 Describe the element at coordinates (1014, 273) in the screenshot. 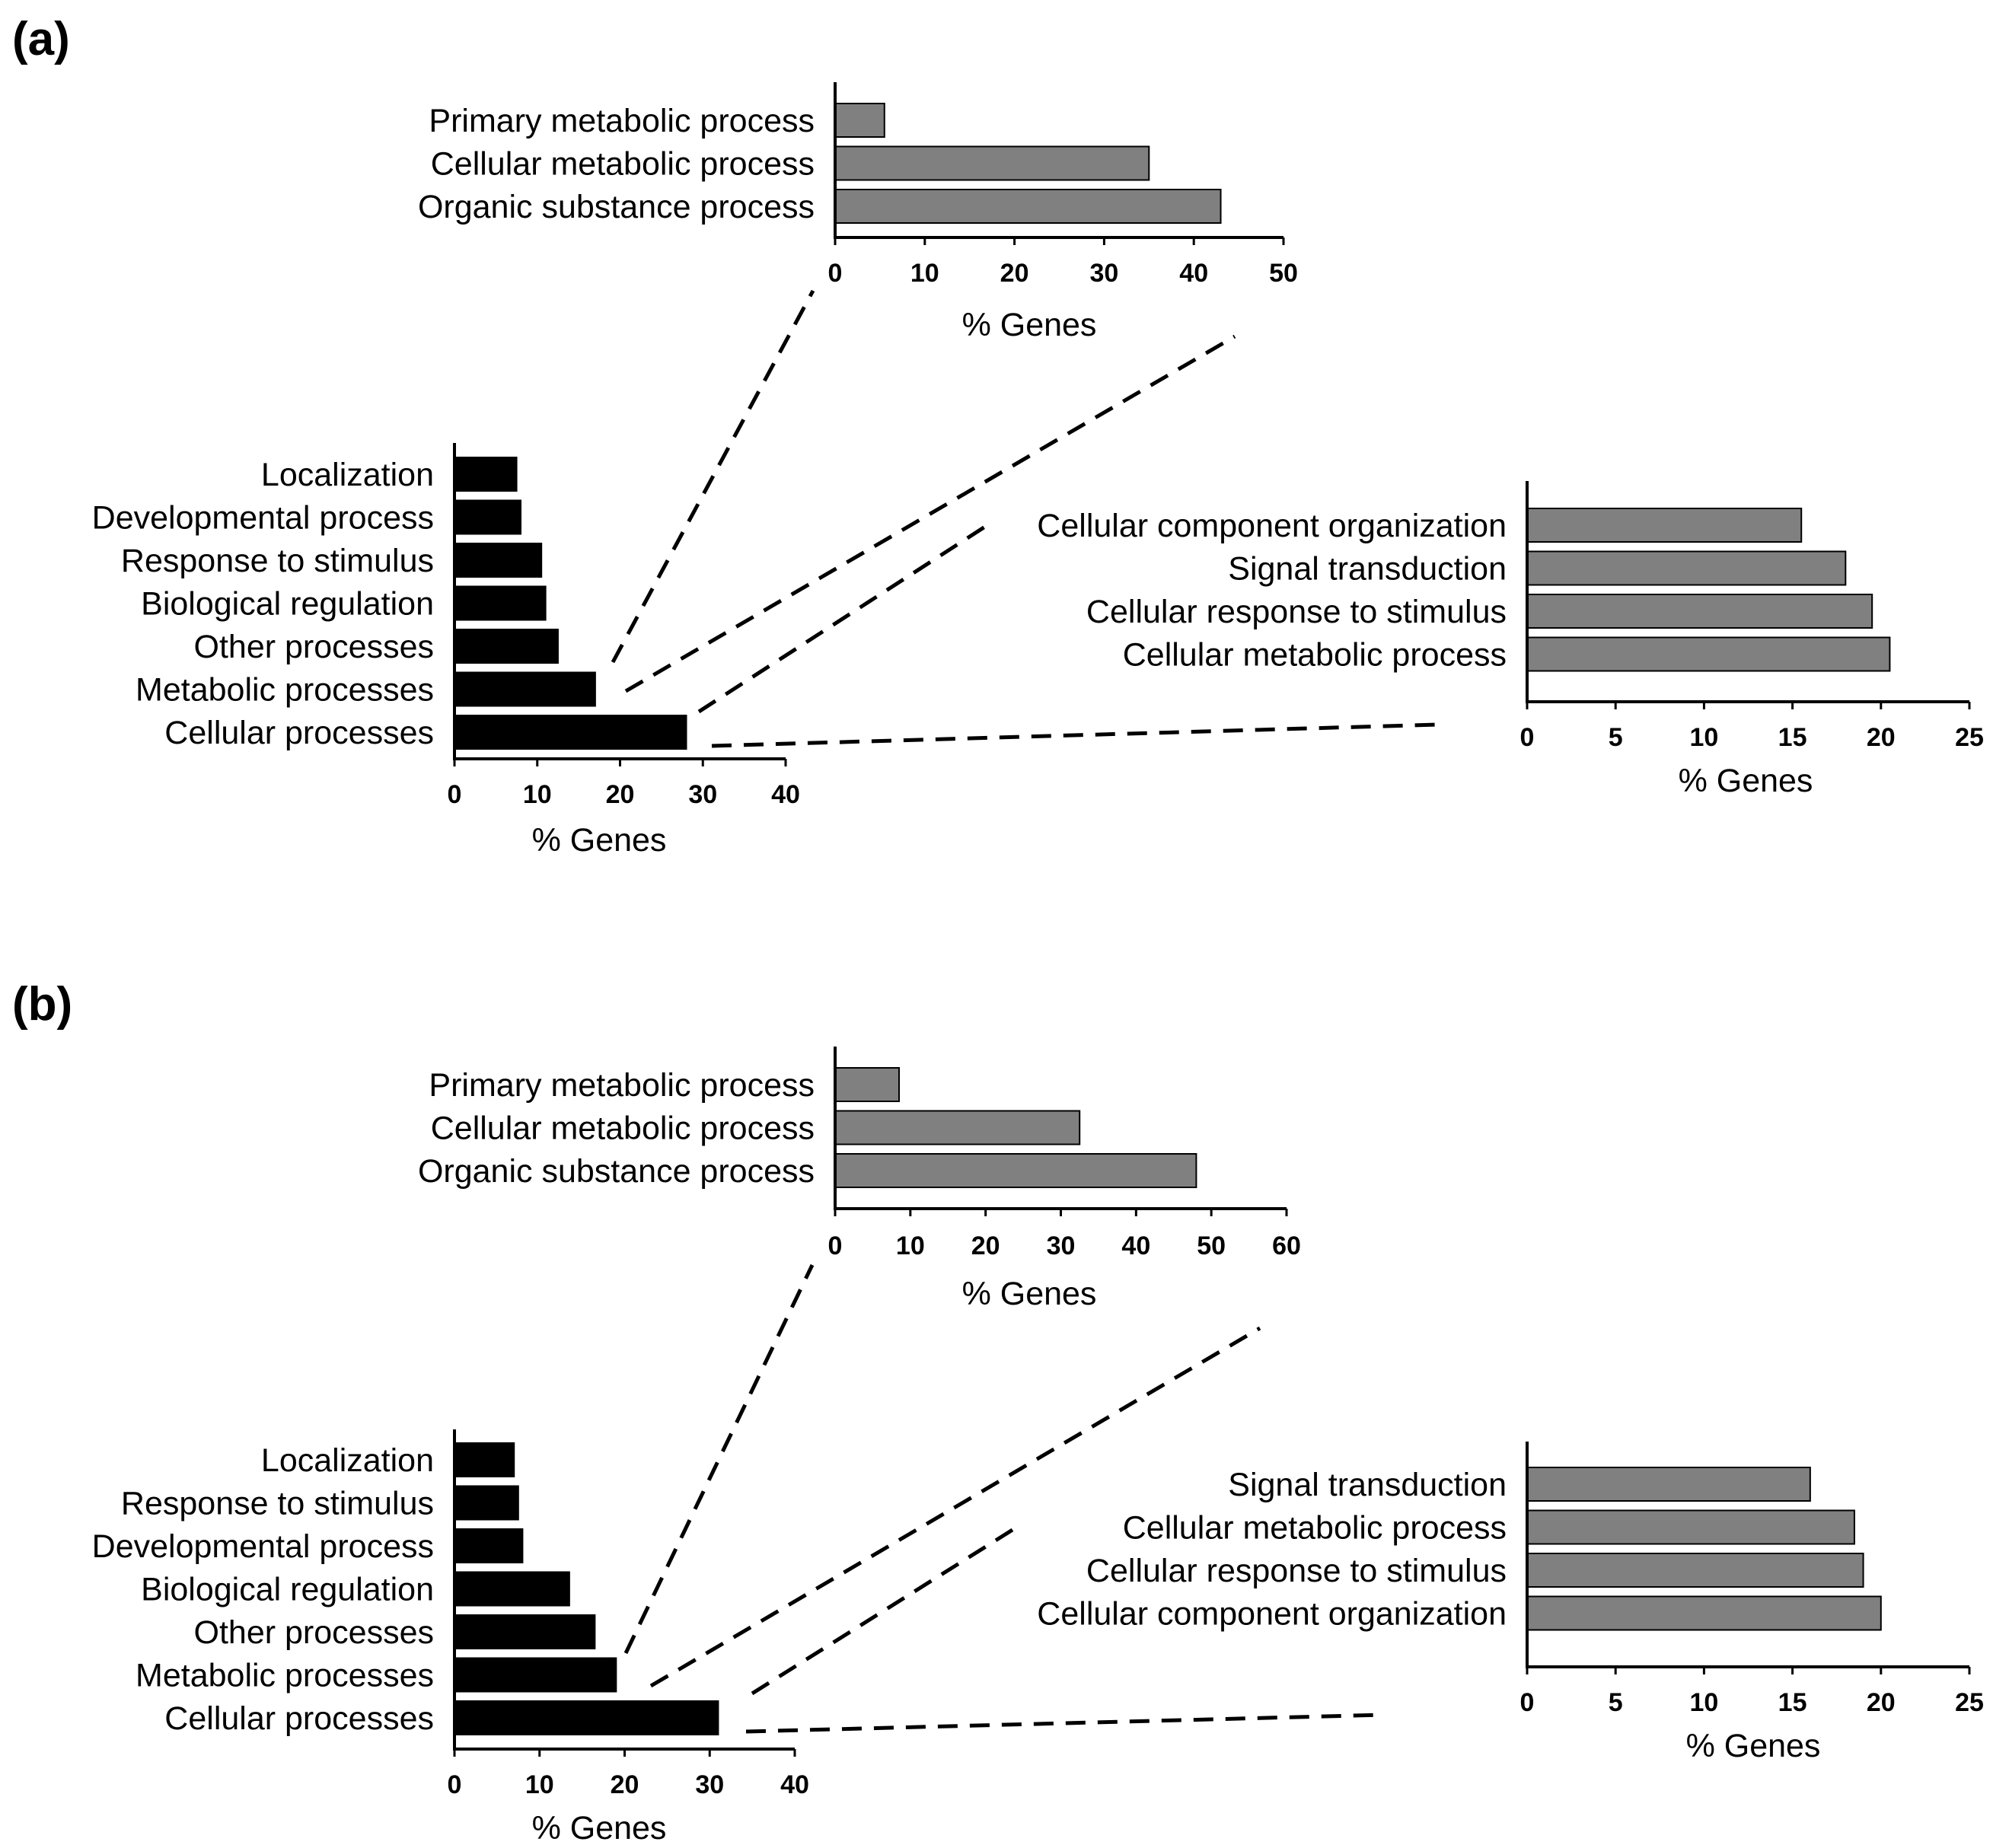

I see `panel-a-chart-2-tick-label: 20` at that location.